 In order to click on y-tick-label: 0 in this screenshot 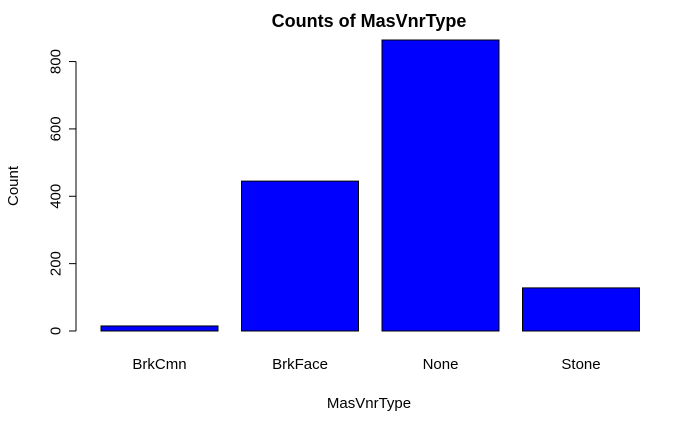, I will do `click(55, 331)`.